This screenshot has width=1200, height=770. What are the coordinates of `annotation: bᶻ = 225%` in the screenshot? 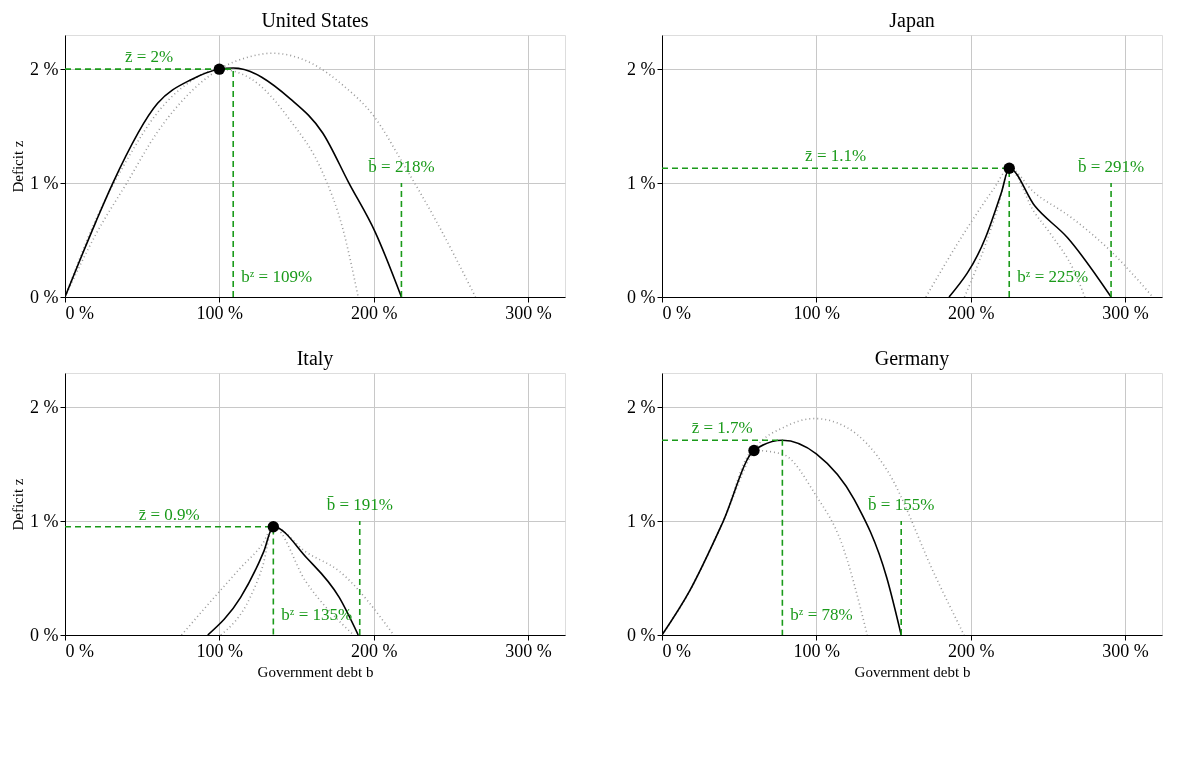 It's located at (1053, 276).